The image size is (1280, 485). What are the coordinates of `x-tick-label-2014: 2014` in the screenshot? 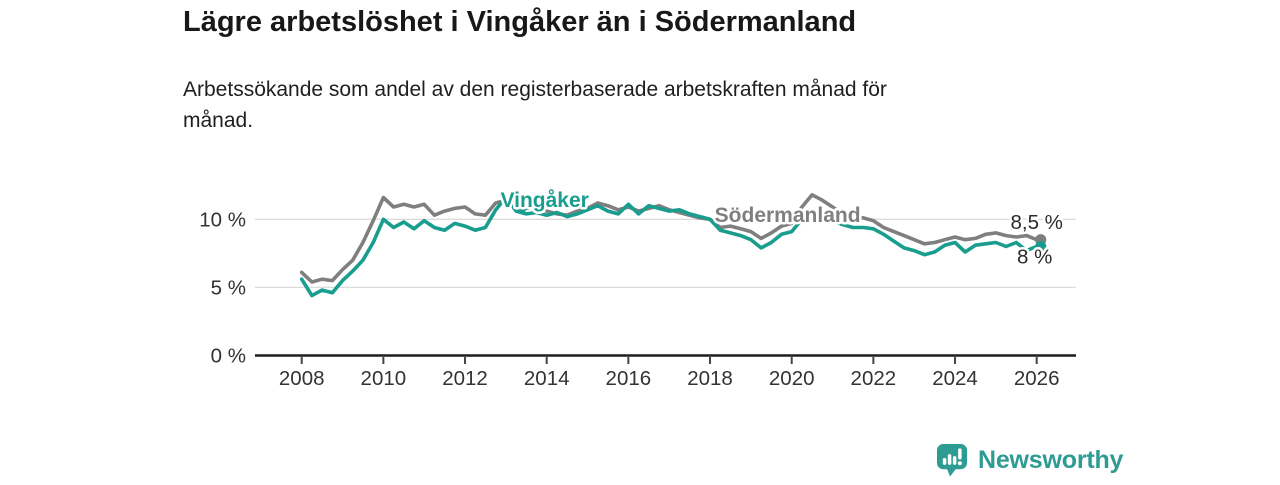 It's located at (547, 378).